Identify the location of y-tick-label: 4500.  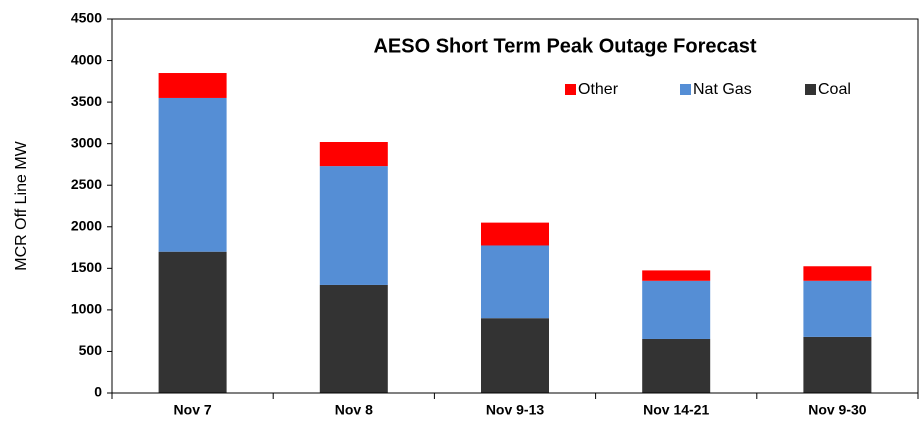
(86, 18).